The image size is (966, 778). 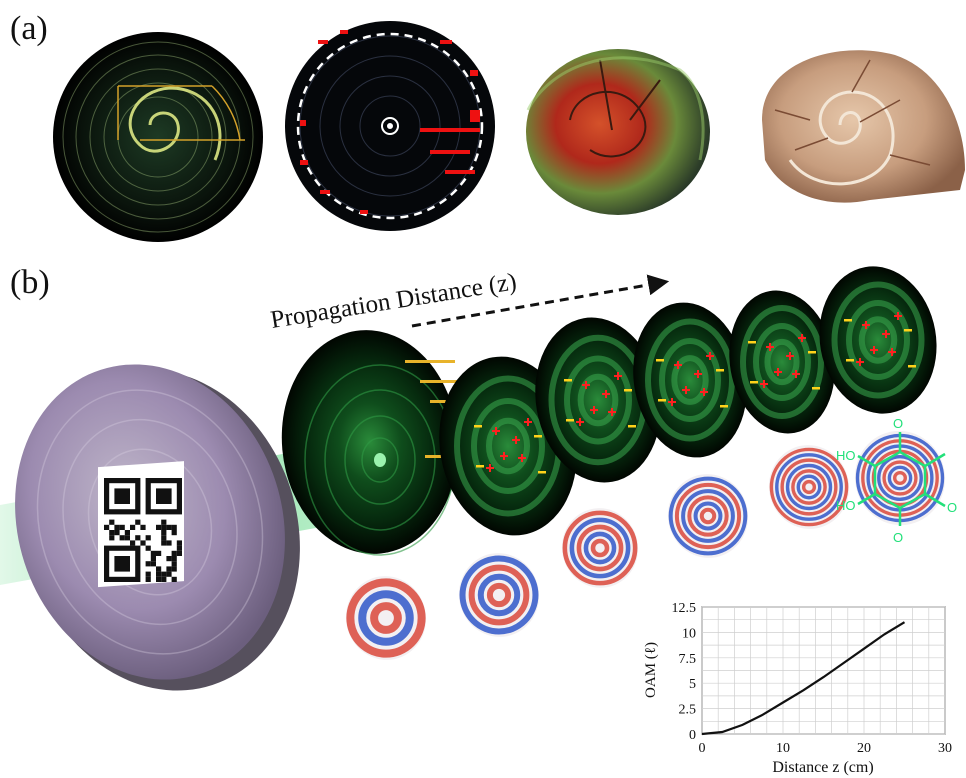 I want to click on chart-ytick-label: 10, so click(x=689, y=633).